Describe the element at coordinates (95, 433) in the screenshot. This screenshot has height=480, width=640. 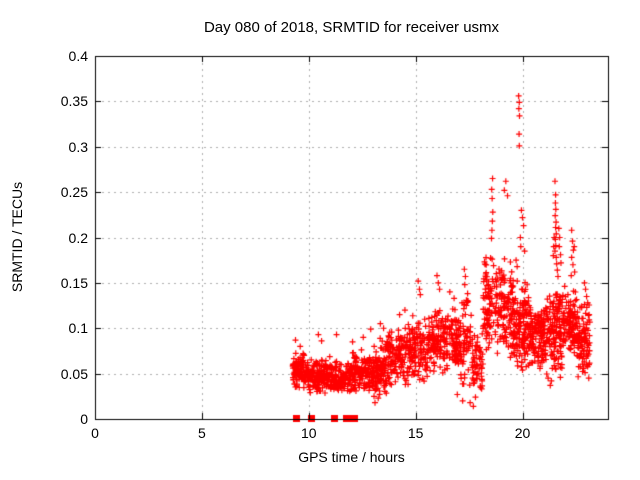
I see `x-tick-label: 0` at that location.